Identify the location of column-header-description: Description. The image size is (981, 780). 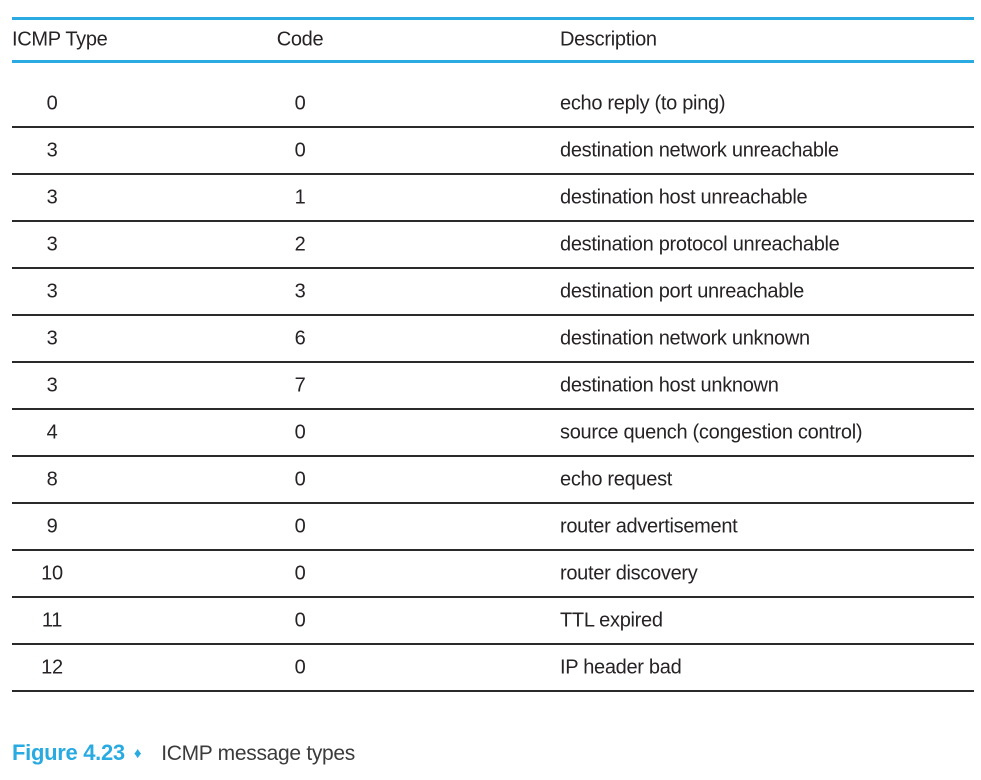
(608, 39).